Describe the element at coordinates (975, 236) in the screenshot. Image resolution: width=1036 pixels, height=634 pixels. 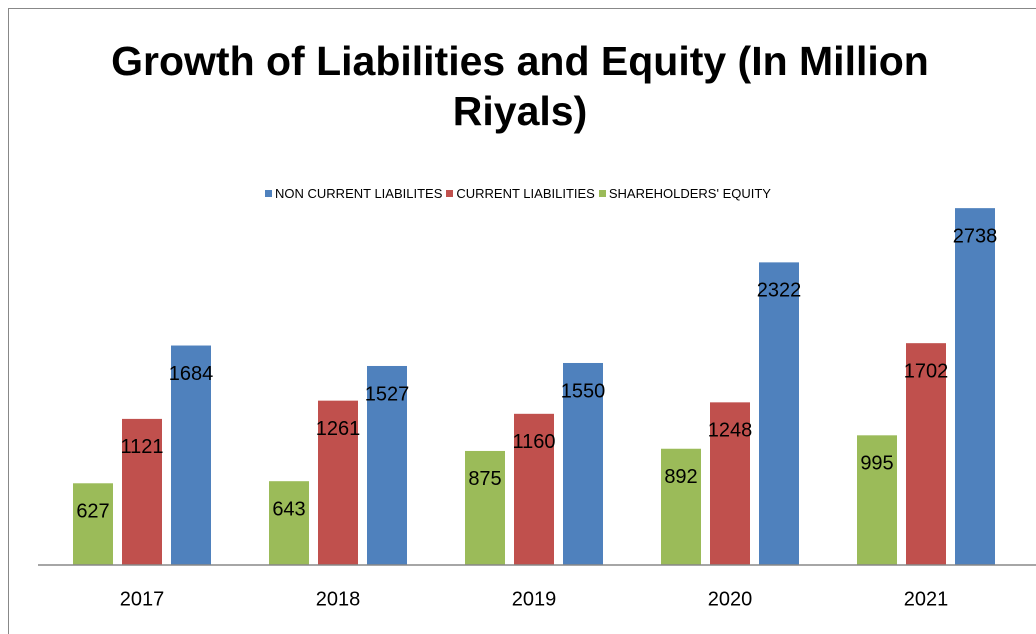
I see `data-label: 2738` at that location.